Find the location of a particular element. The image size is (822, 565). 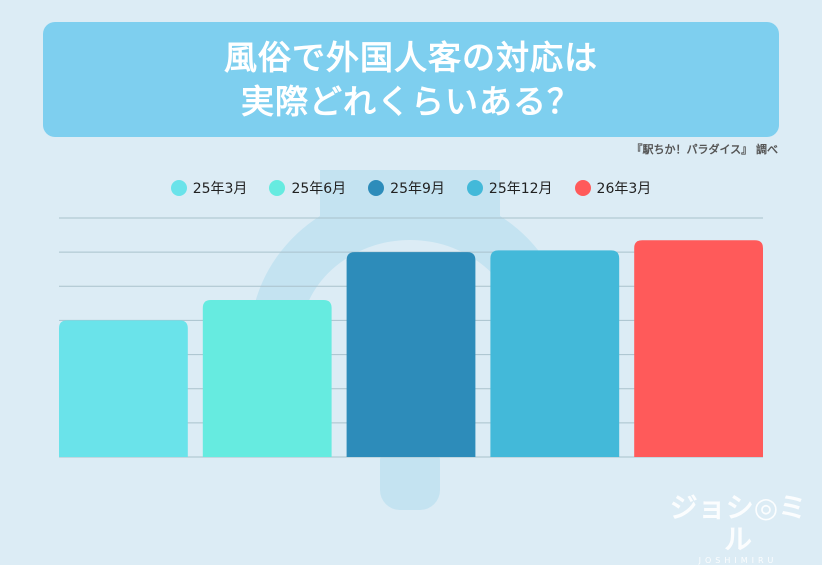

legend-item: 25年6月 is located at coordinates (307, 188).